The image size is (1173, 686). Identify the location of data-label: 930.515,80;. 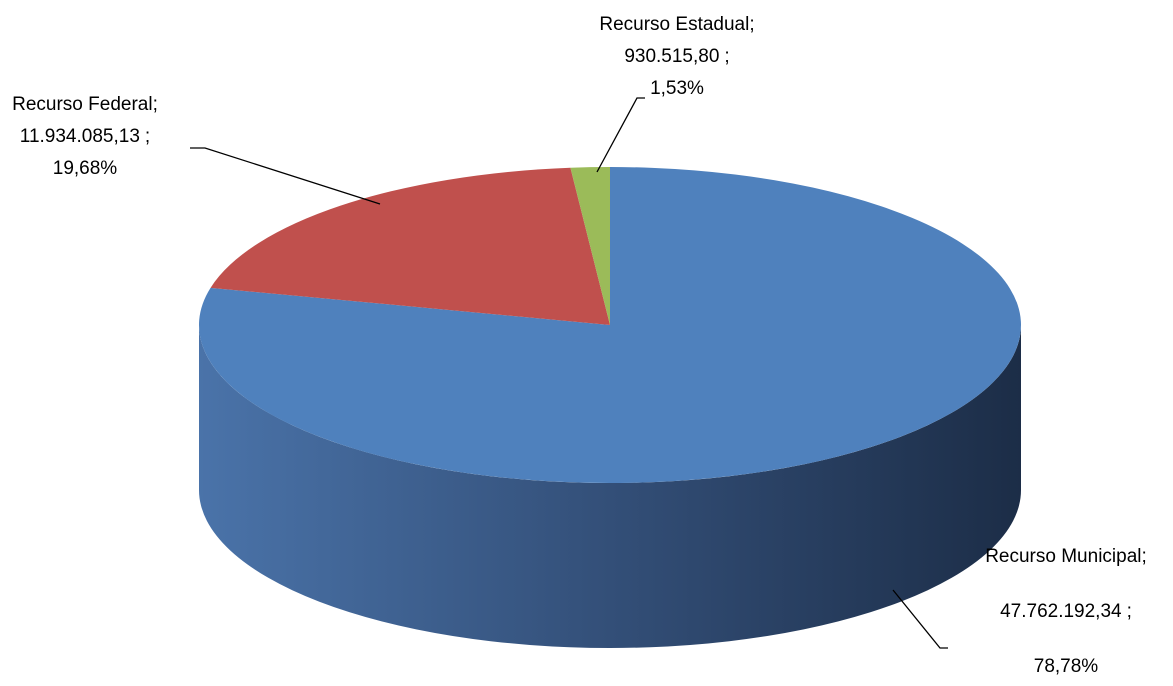
(676, 56).